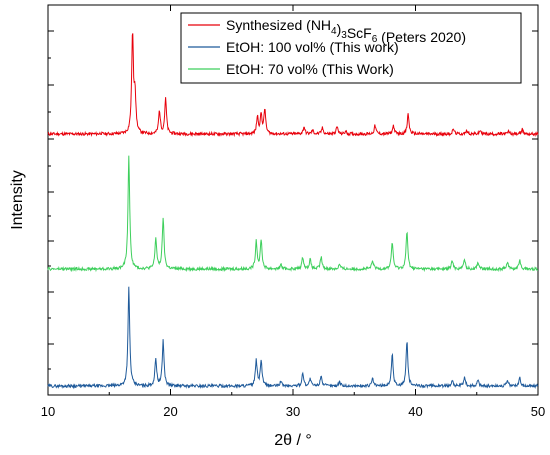 The image size is (550, 455). Describe the element at coordinates (538, 411) in the screenshot. I see `x-tick-label: 50` at that location.